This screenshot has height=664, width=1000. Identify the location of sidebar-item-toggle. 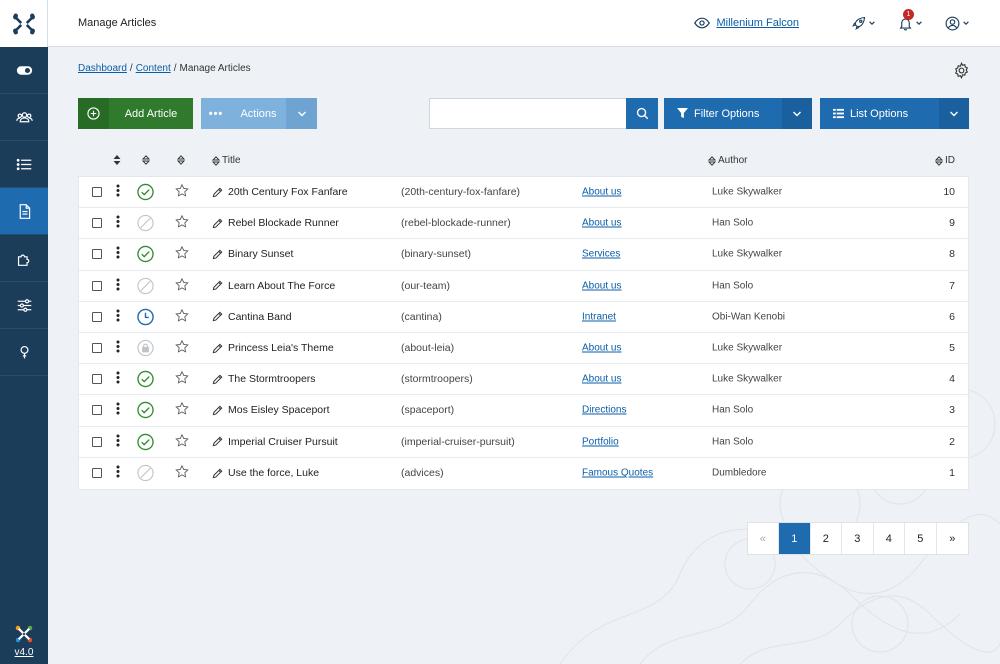
(24, 70).